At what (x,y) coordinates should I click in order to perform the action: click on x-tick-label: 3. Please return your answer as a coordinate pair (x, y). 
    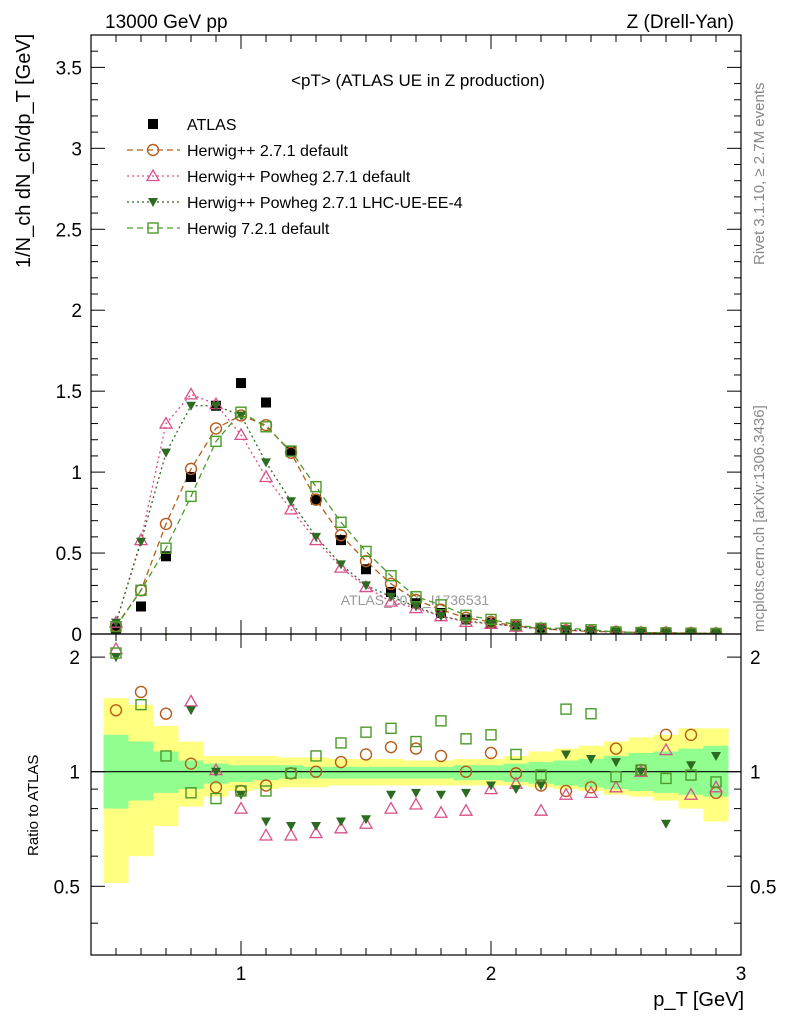
    Looking at the image, I should click on (741, 974).